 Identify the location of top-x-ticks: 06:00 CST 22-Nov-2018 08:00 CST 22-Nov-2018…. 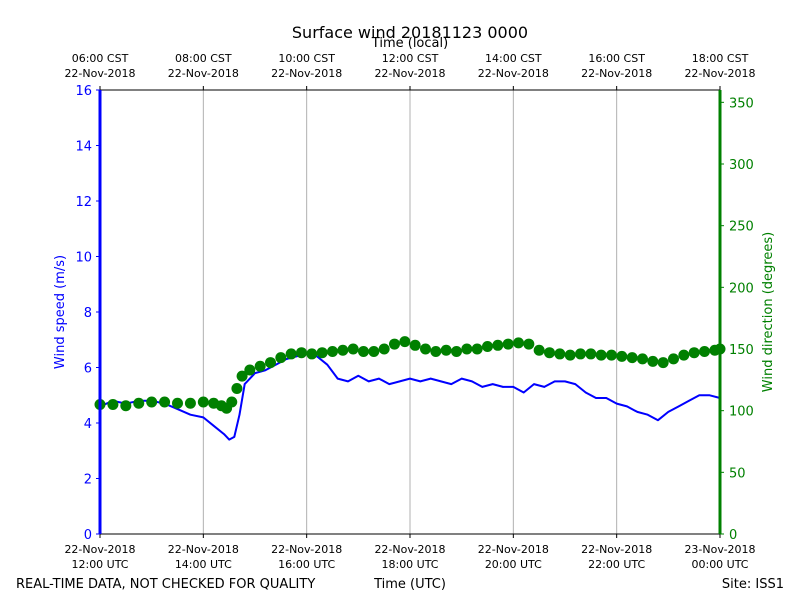
(410, 71).